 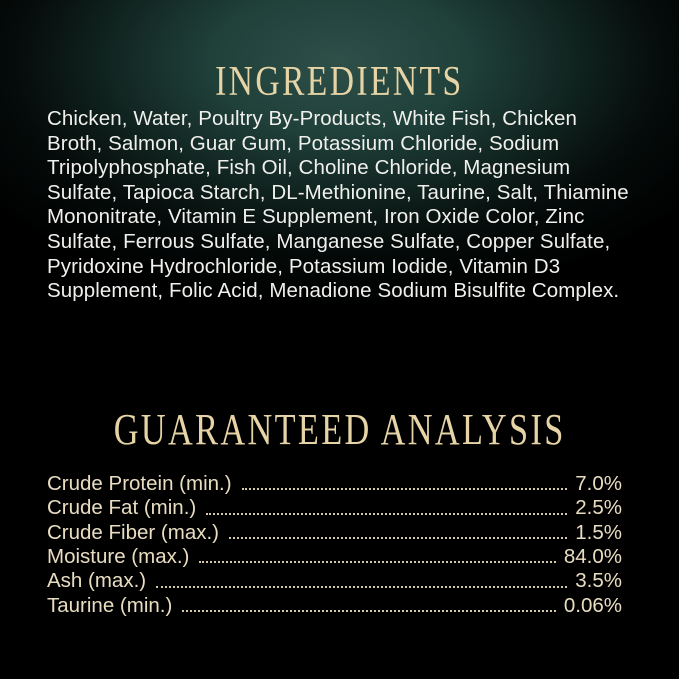 I want to click on analysis-row-value: 3.5%, so click(x=598, y=581).